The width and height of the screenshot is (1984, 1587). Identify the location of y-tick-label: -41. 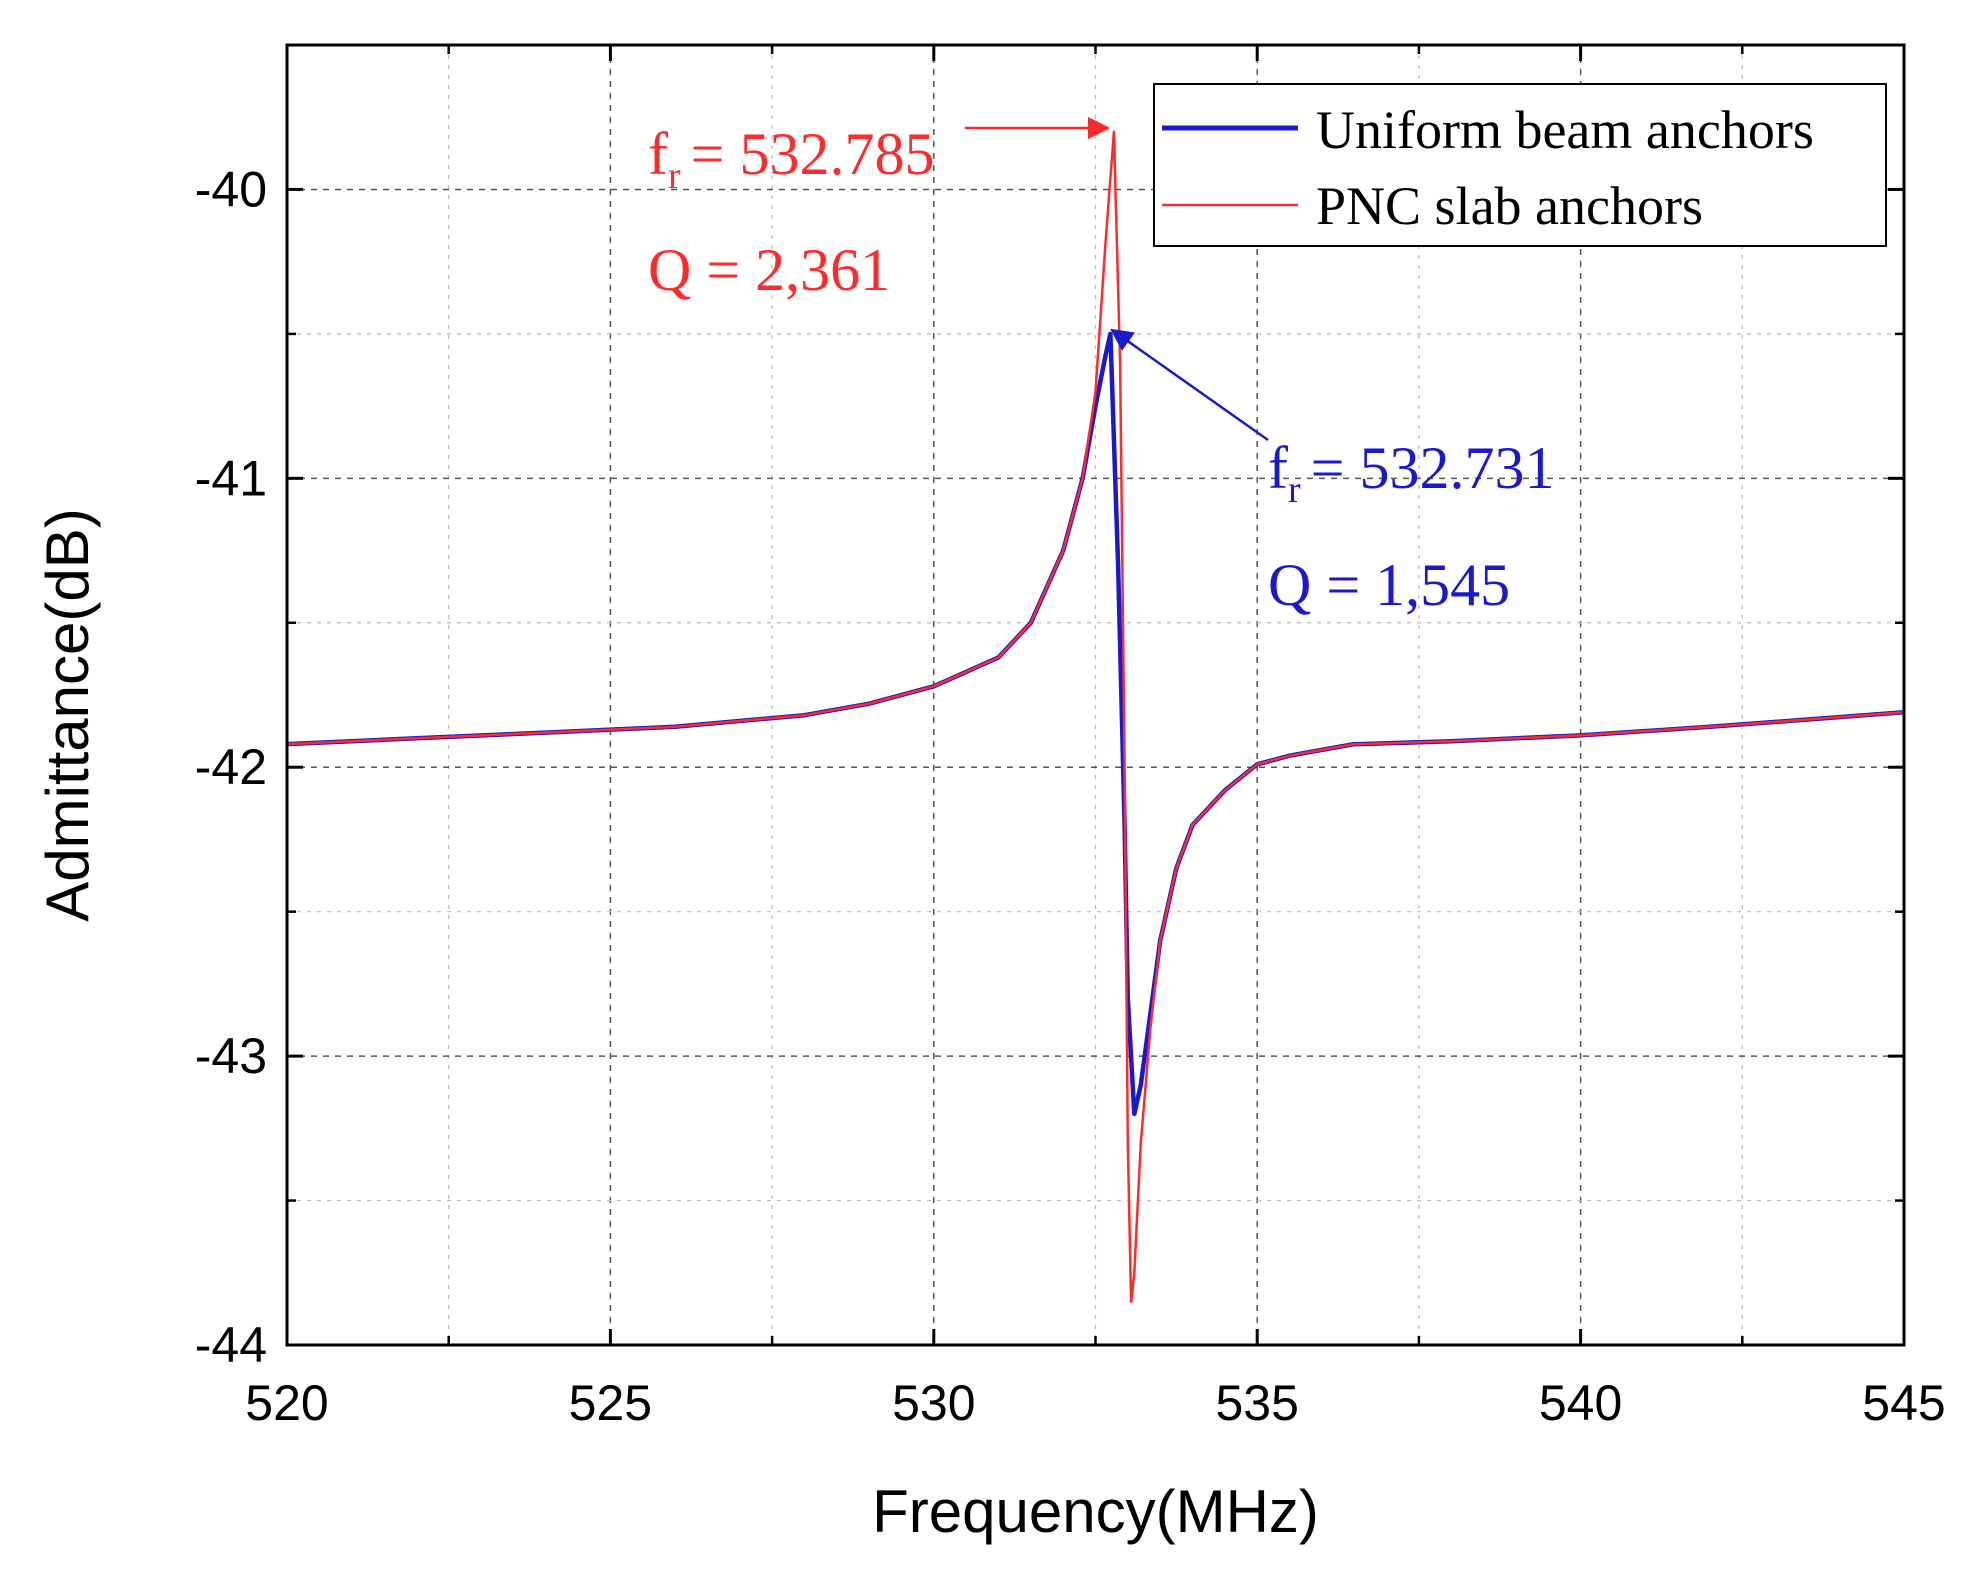
(231, 478).